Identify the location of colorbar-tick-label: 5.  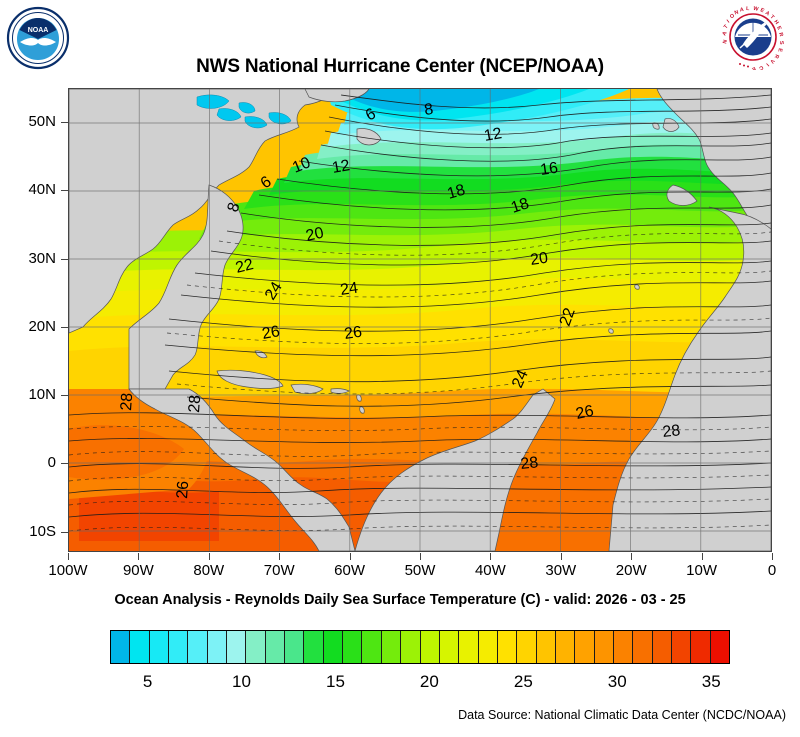
(147, 681).